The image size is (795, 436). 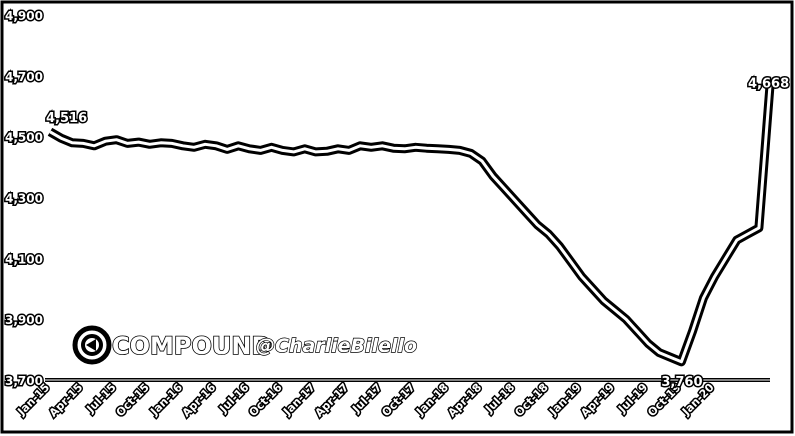 I want to click on x-tick-label: Apr-17, so click(x=332, y=400).